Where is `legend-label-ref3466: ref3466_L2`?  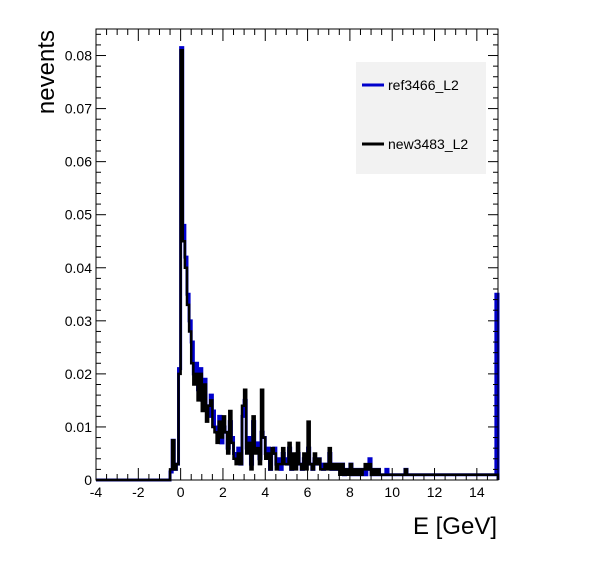
legend-label-ref3466: ref3466_L2 is located at coordinates (423, 85).